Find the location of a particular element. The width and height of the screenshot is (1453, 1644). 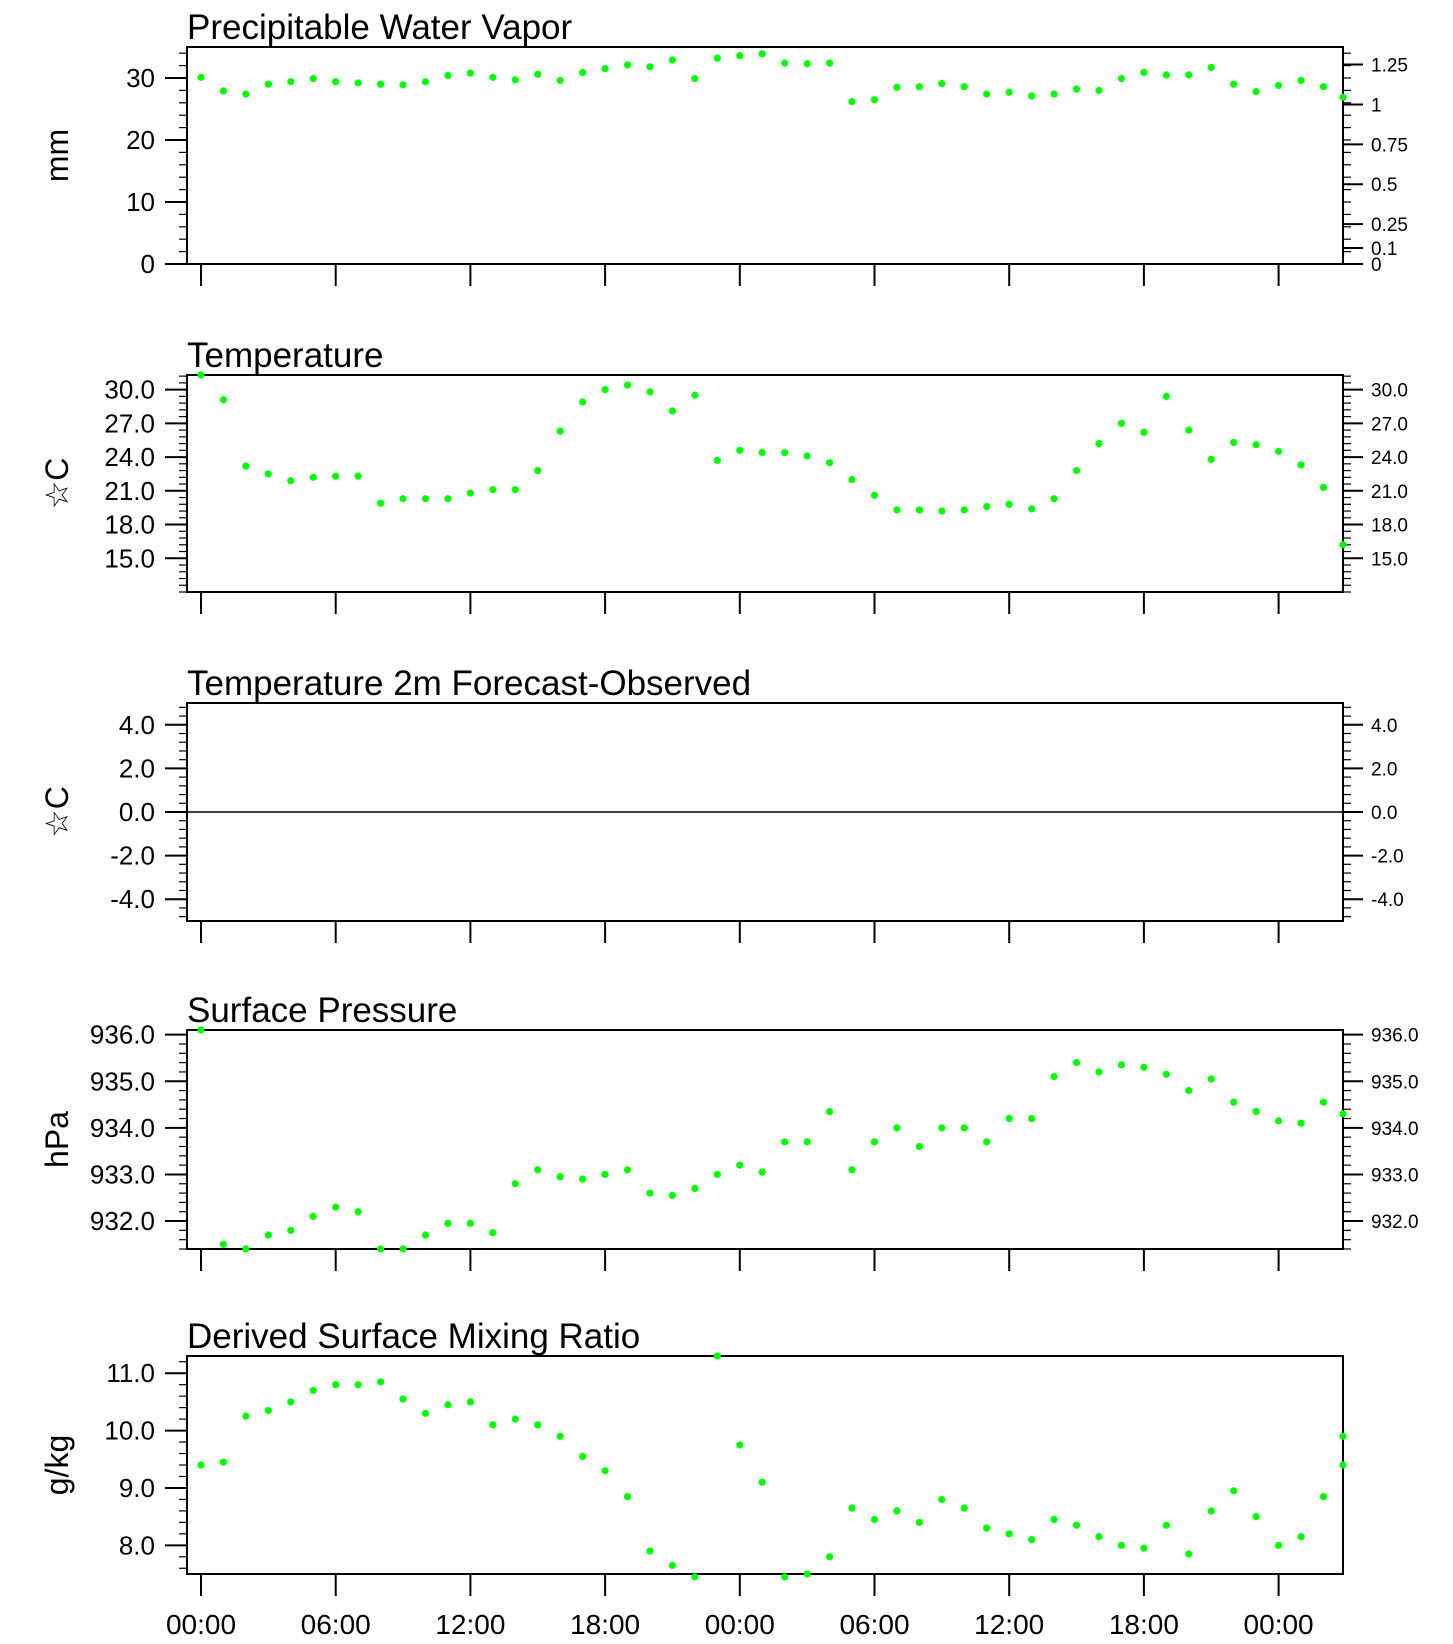

y-tick-label: 935.0 is located at coordinates (122, 1081).